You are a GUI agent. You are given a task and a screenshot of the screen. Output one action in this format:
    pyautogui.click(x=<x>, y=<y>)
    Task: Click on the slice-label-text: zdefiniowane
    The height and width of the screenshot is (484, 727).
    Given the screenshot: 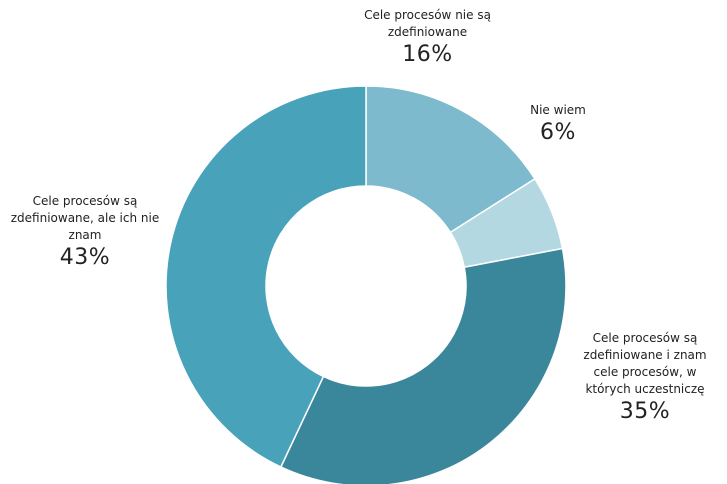 What is the action you would take?
    pyautogui.click(x=427, y=32)
    